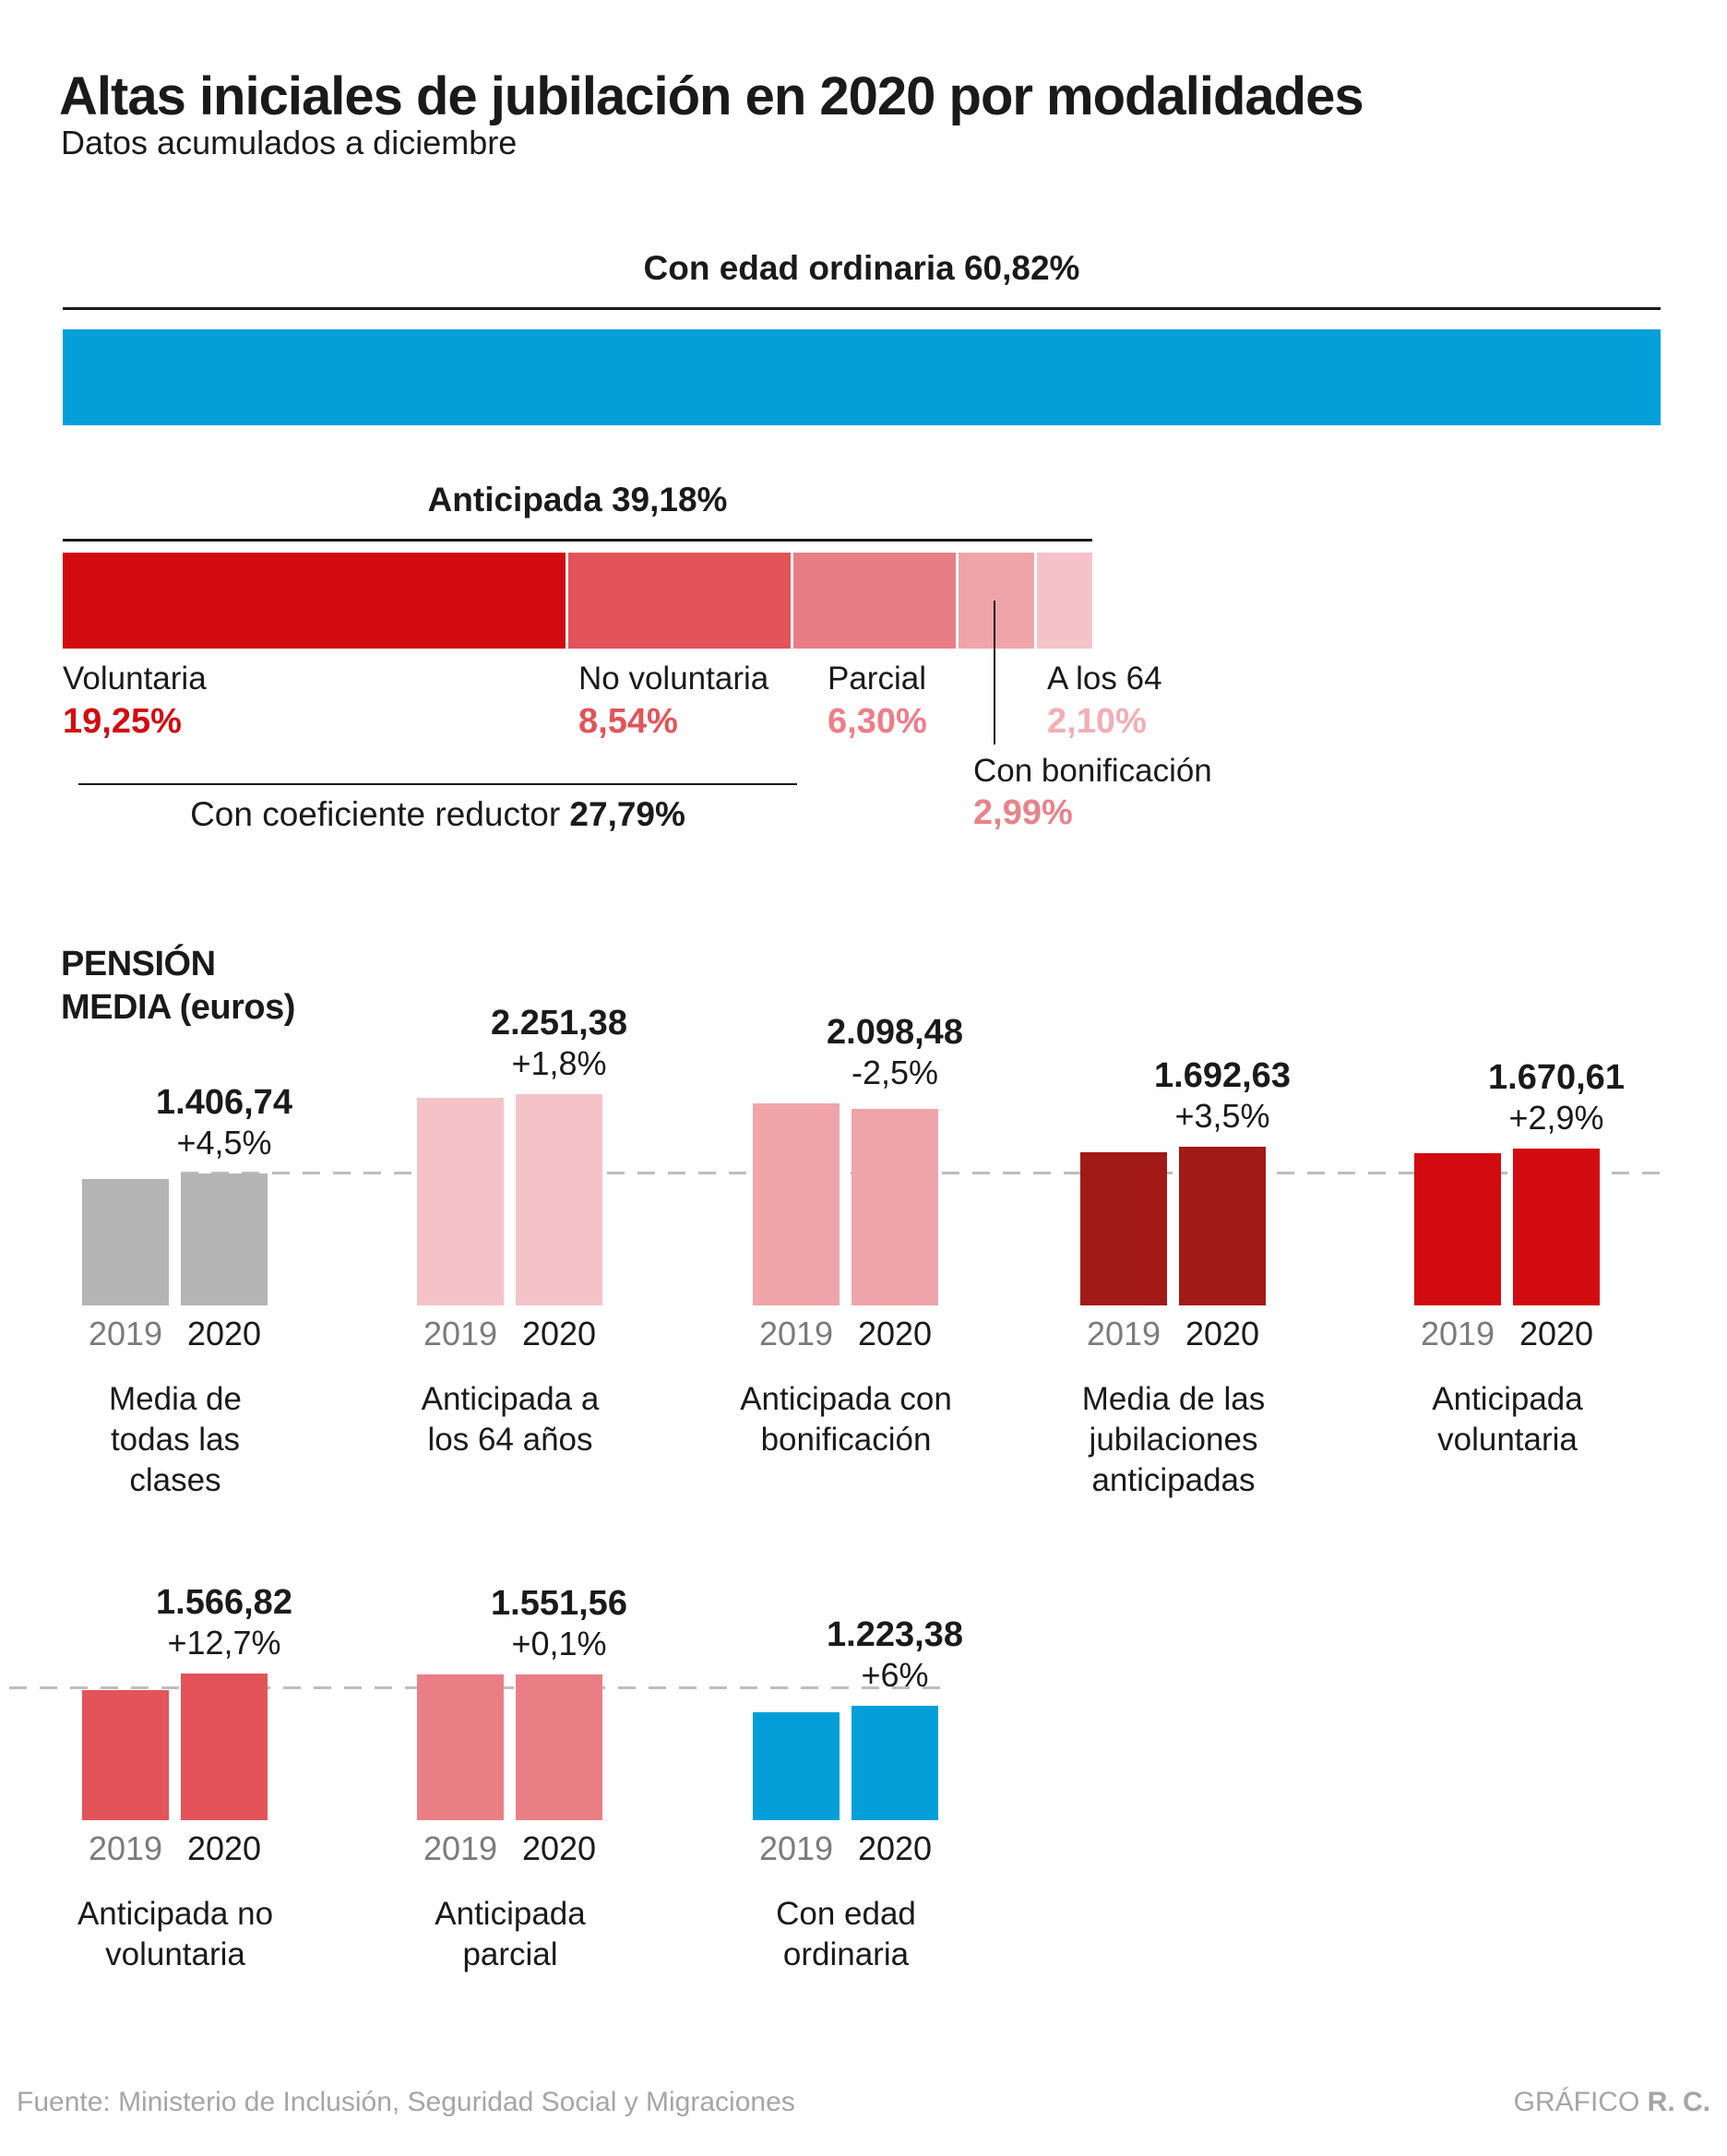 This screenshot has width=1727, height=2156. Describe the element at coordinates (1092, 771) in the screenshot. I see `segment-name: Con bonificación` at that location.